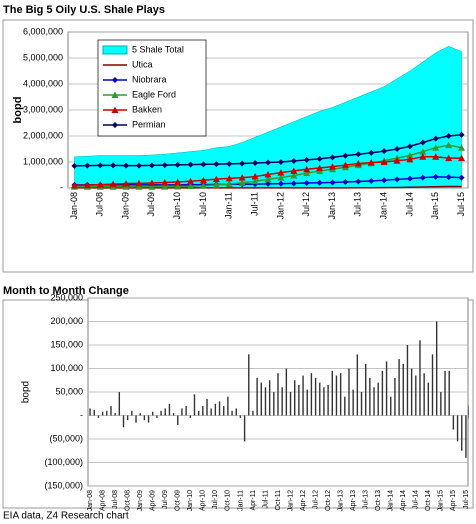 This screenshot has height=524, width=476. What do you see at coordinates (332, 206) in the screenshot?
I see `x-tick-label: Jan-13` at bounding box center [332, 206].